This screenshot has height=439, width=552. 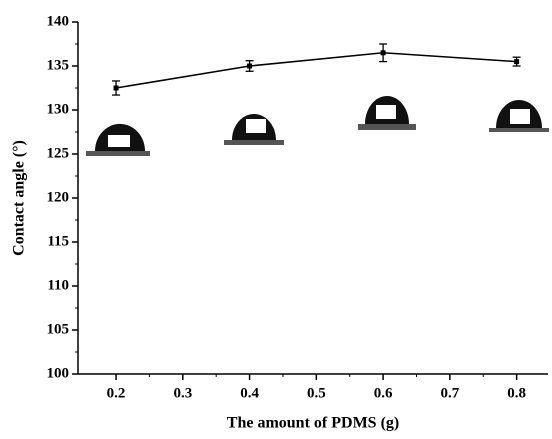 What do you see at coordinates (116, 393) in the screenshot?
I see `x-tick-label: 0.2` at bounding box center [116, 393].